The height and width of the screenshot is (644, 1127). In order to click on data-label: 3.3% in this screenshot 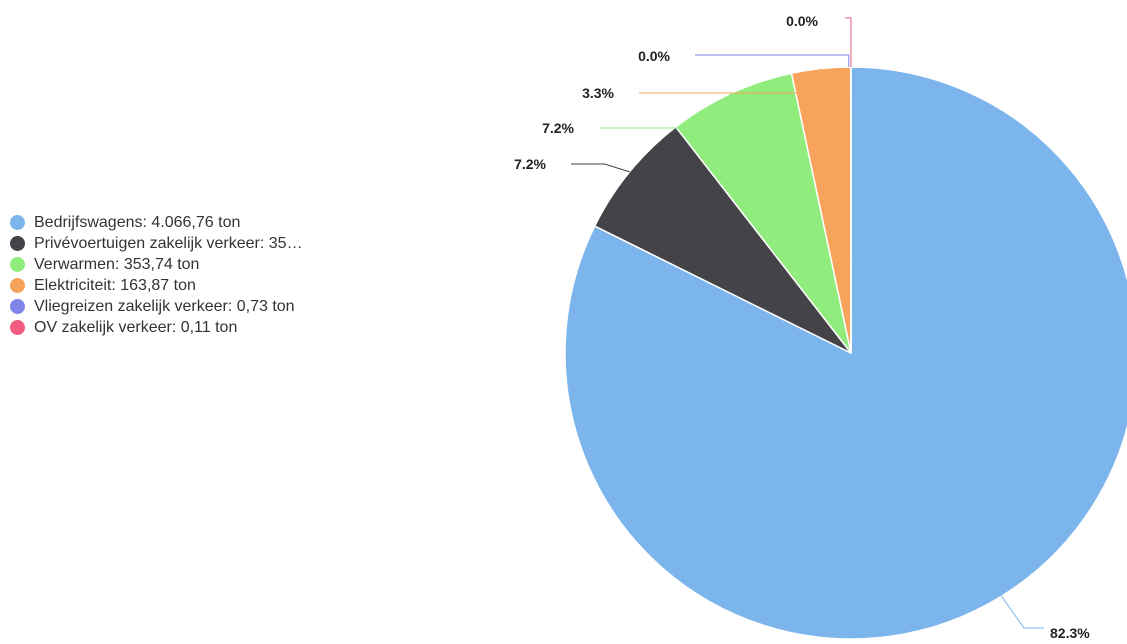, I will do `click(598, 93)`.